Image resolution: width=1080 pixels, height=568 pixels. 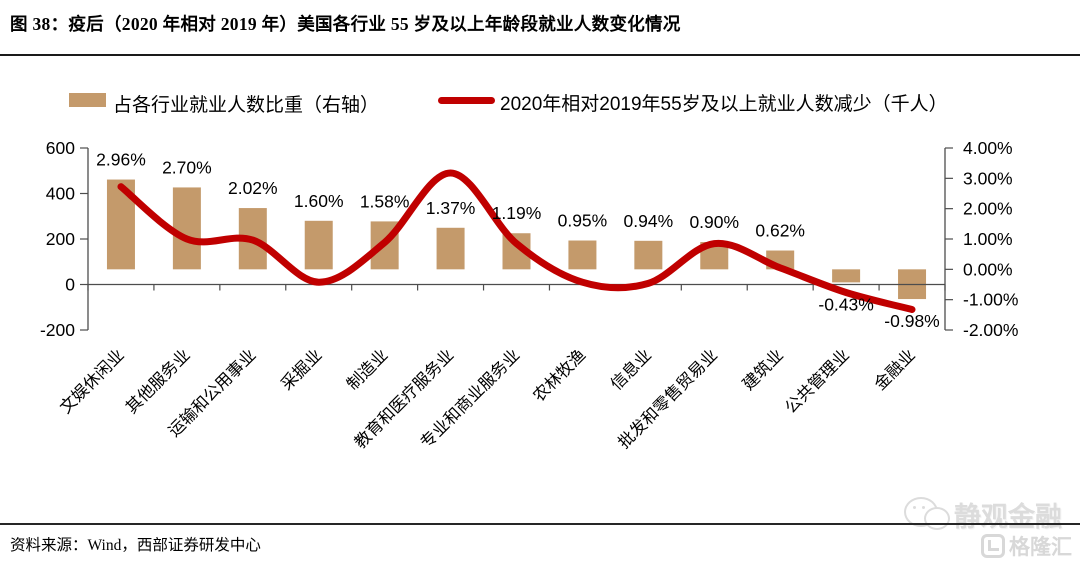 What do you see at coordinates (253, 188) in the screenshot?
I see `bar-label-2: 2.02%` at bounding box center [253, 188].